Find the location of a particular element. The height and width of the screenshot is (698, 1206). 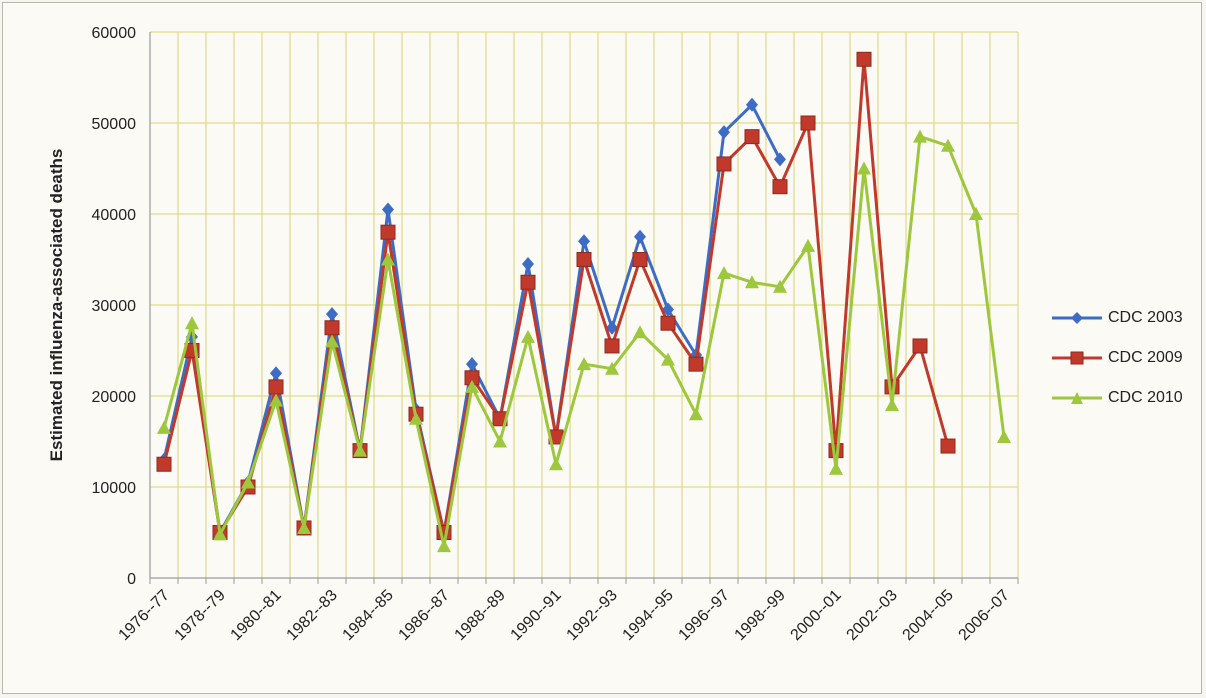

x-tick-label: 2002--03 is located at coordinates (872, 615).